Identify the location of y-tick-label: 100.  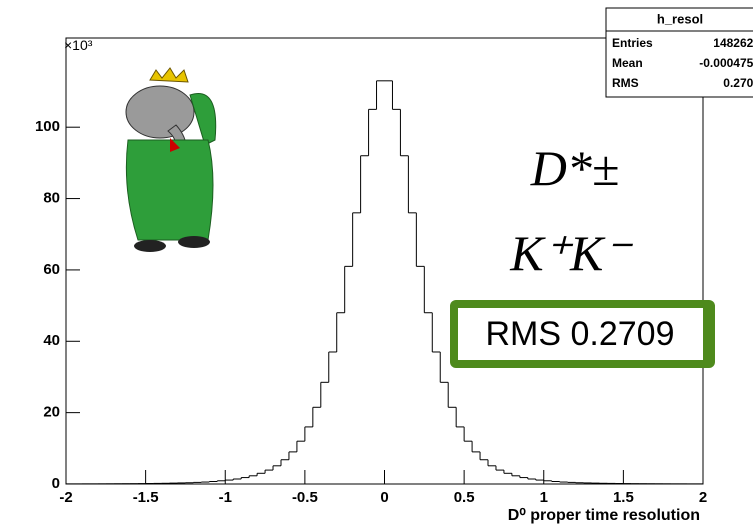
(47, 126).